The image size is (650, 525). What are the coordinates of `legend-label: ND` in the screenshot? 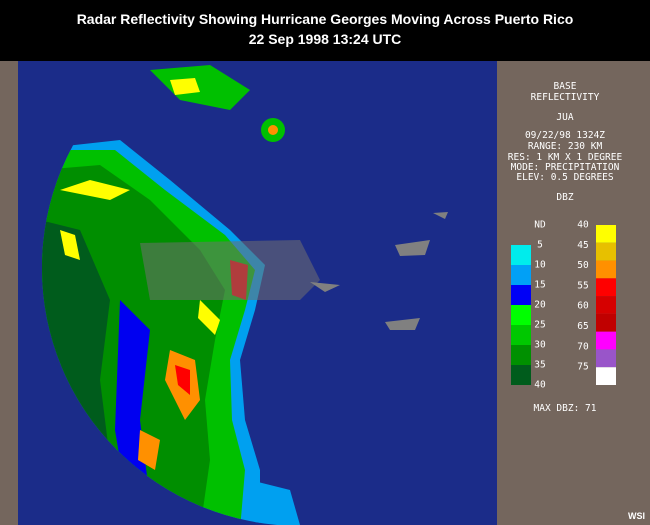 It's located at (540, 225).